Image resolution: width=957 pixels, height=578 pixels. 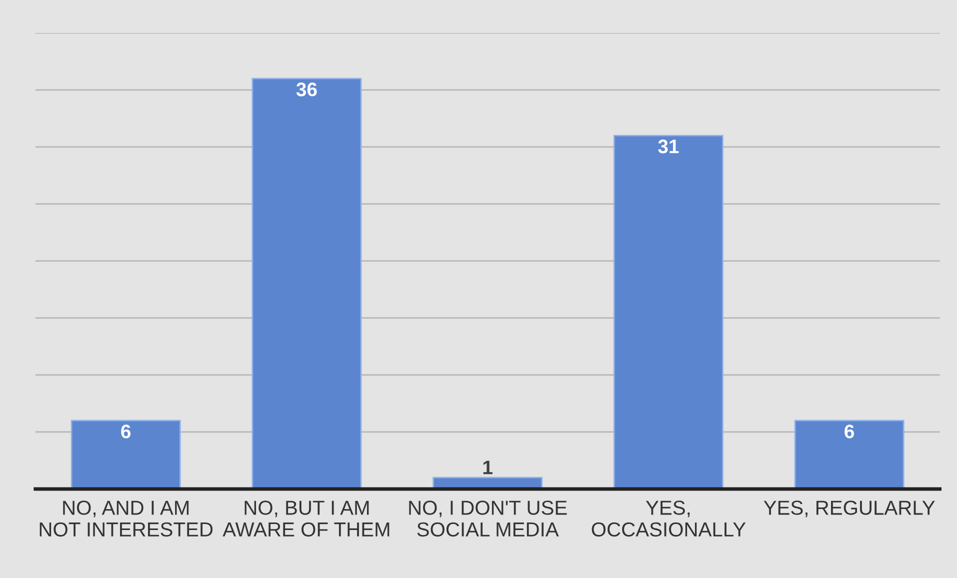 I want to click on x-tick-label: YES, REGULARLY, so click(x=849, y=509).